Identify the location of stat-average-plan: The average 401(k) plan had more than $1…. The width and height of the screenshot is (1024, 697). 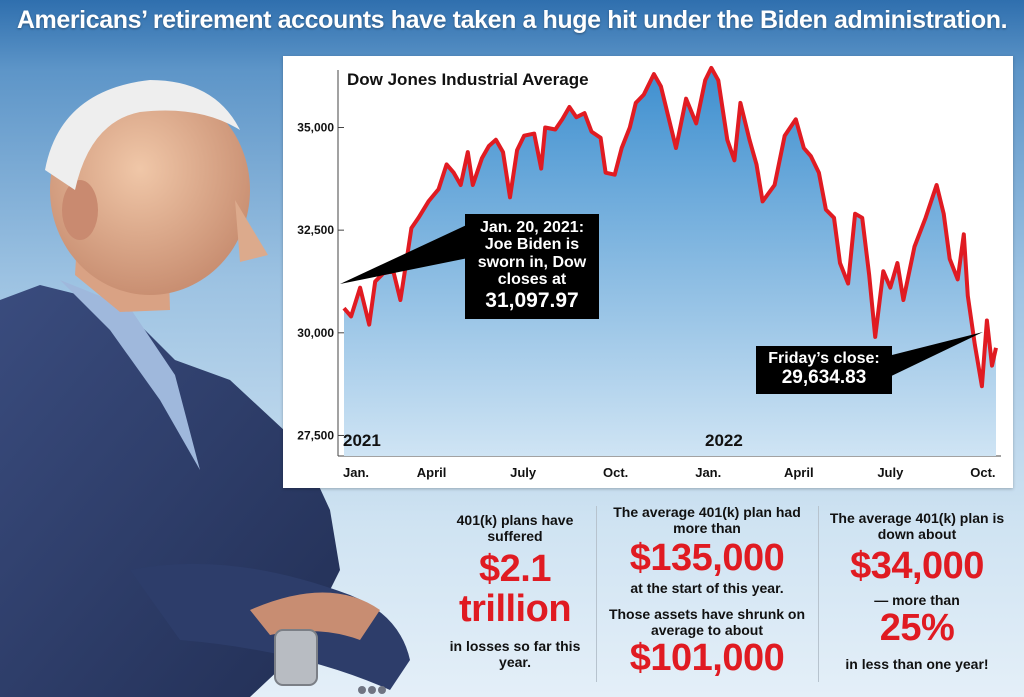
(707, 592).